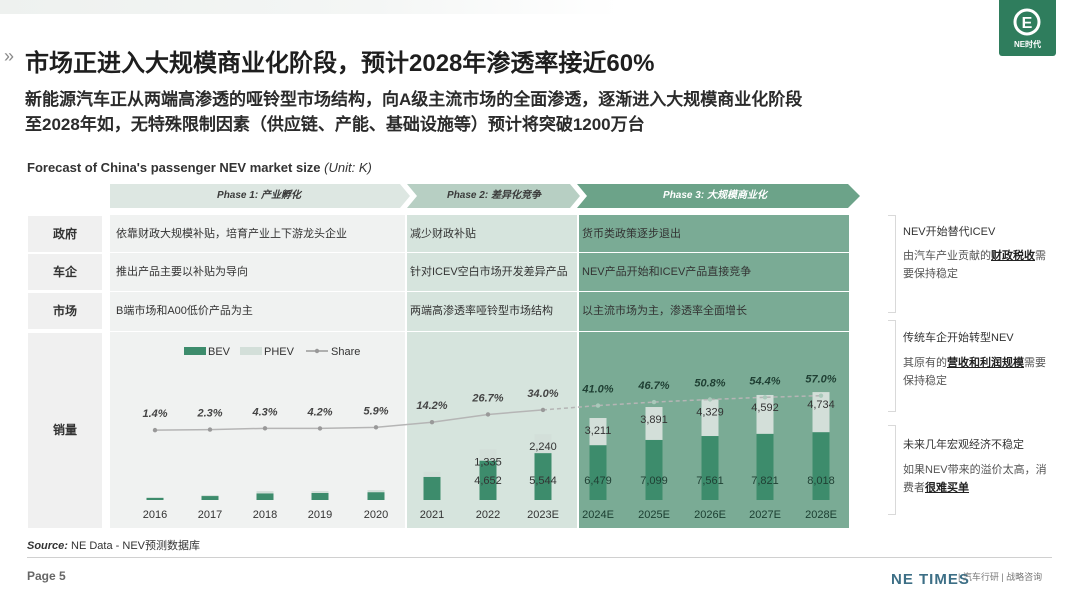  I want to click on ne-logo-icon: E, so click(1027, 22).